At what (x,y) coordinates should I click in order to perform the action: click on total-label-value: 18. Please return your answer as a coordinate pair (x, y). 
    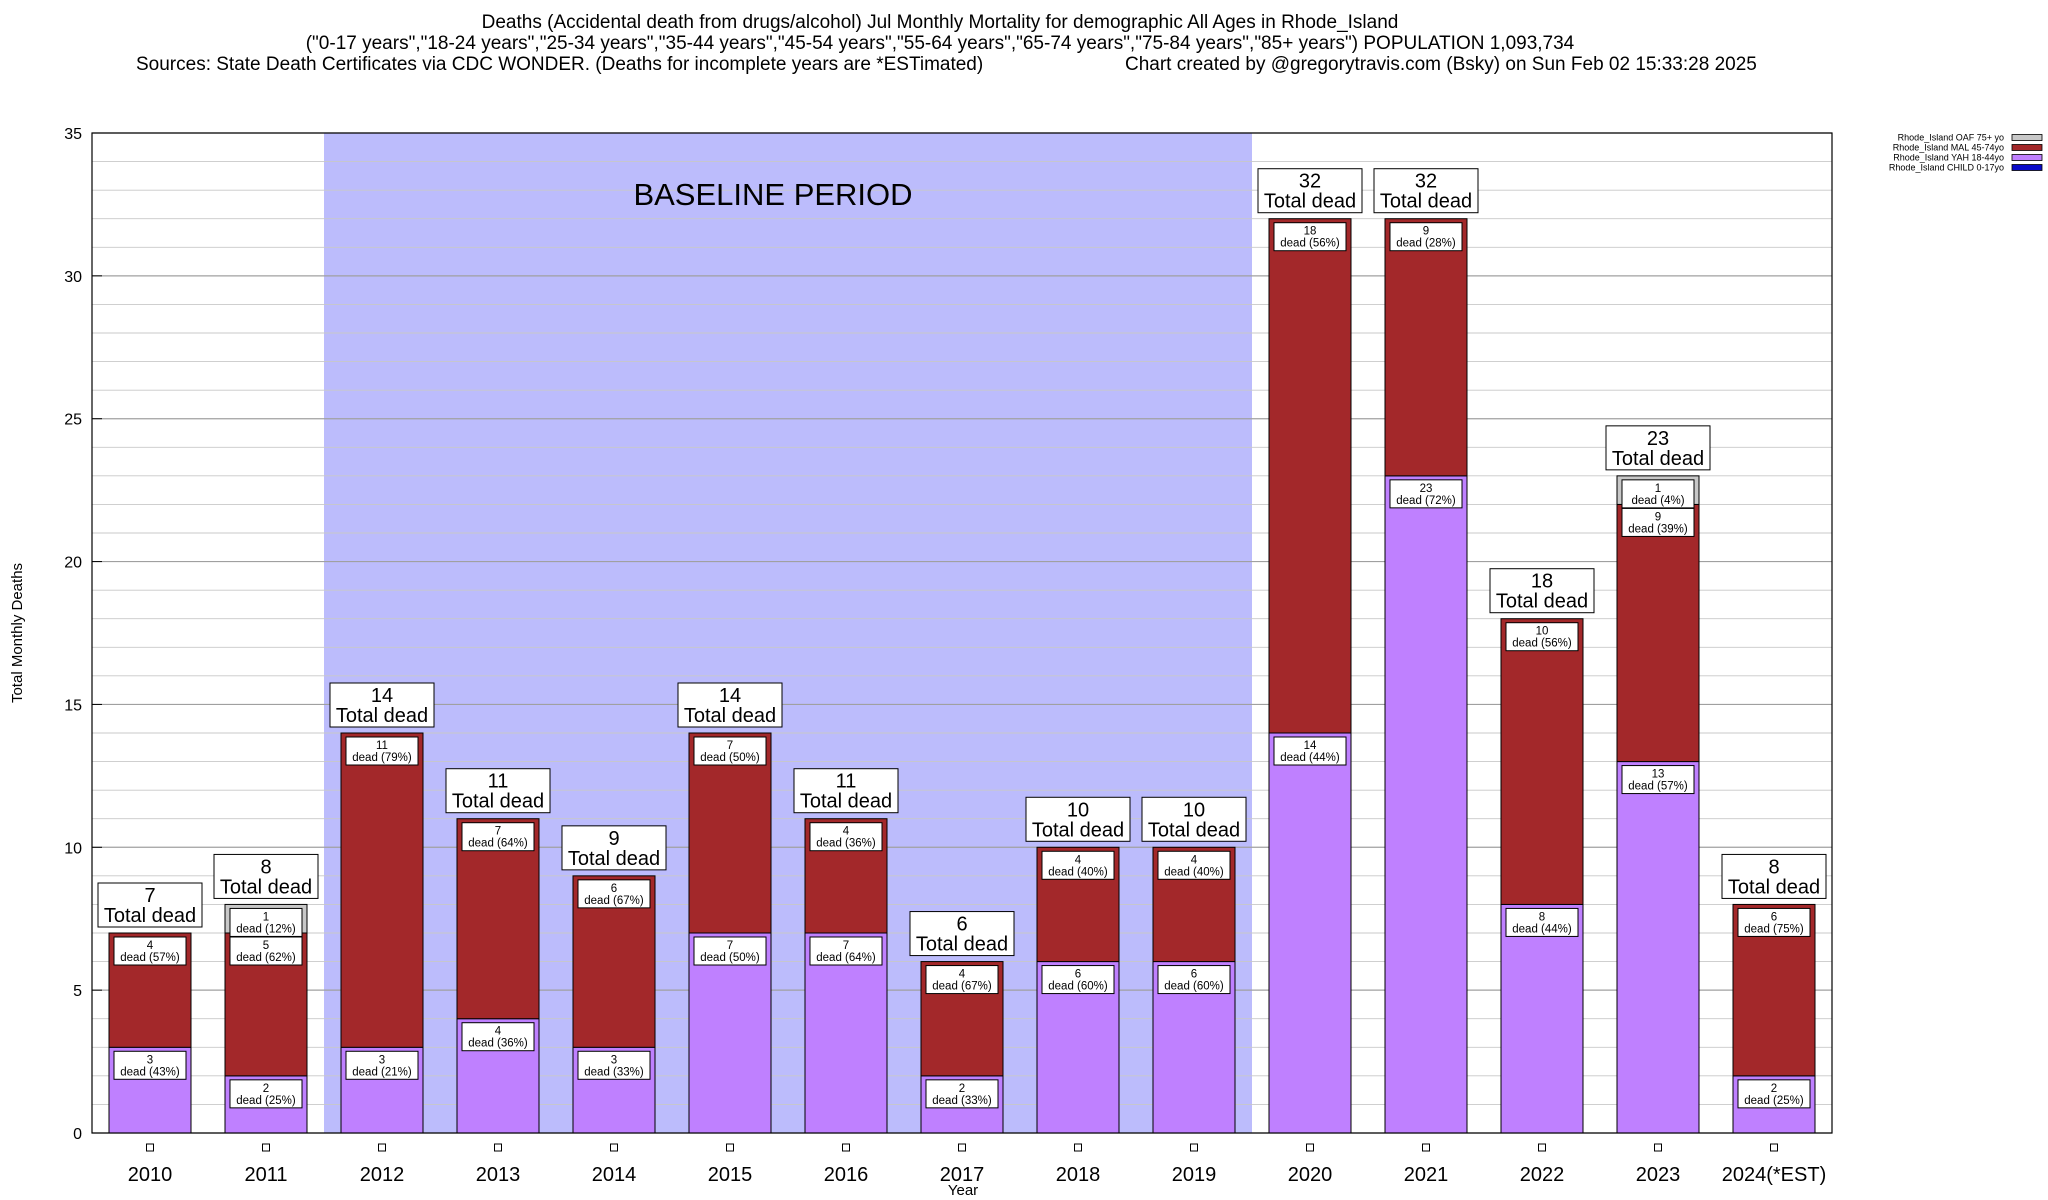
    Looking at the image, I should click on (1542, 582).